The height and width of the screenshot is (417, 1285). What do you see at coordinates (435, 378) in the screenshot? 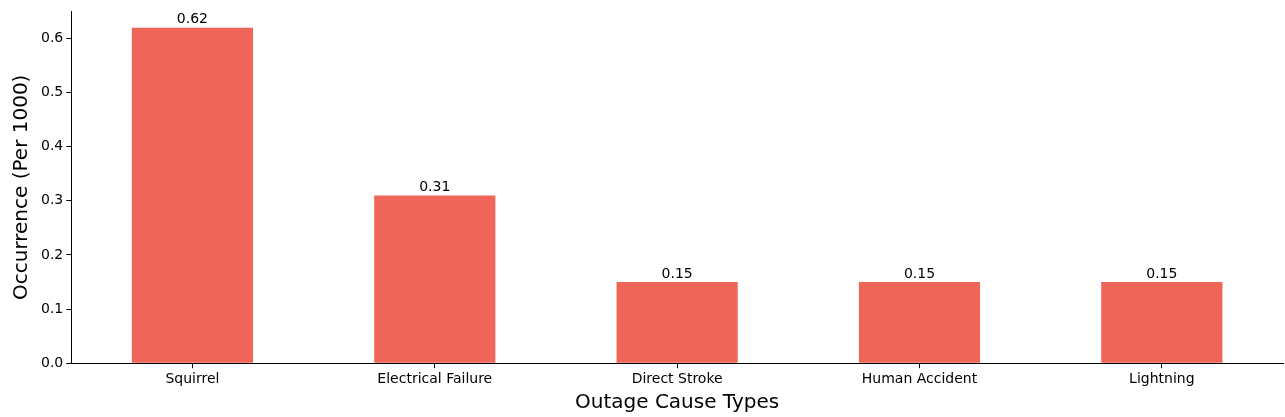
I see `x-tick-label: Electrical Failure` at bounding box center [435, 378].